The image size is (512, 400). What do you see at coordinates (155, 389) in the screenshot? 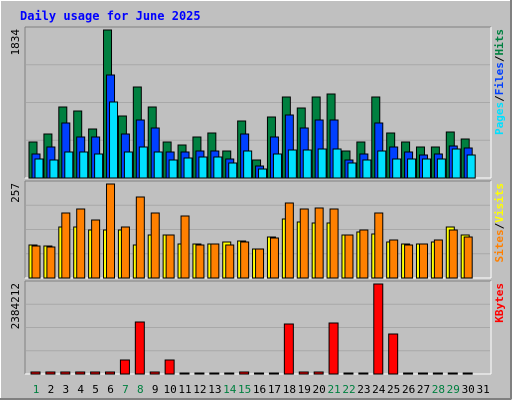
I see `x-tick-label: 9` at bounding box center [155, 389].